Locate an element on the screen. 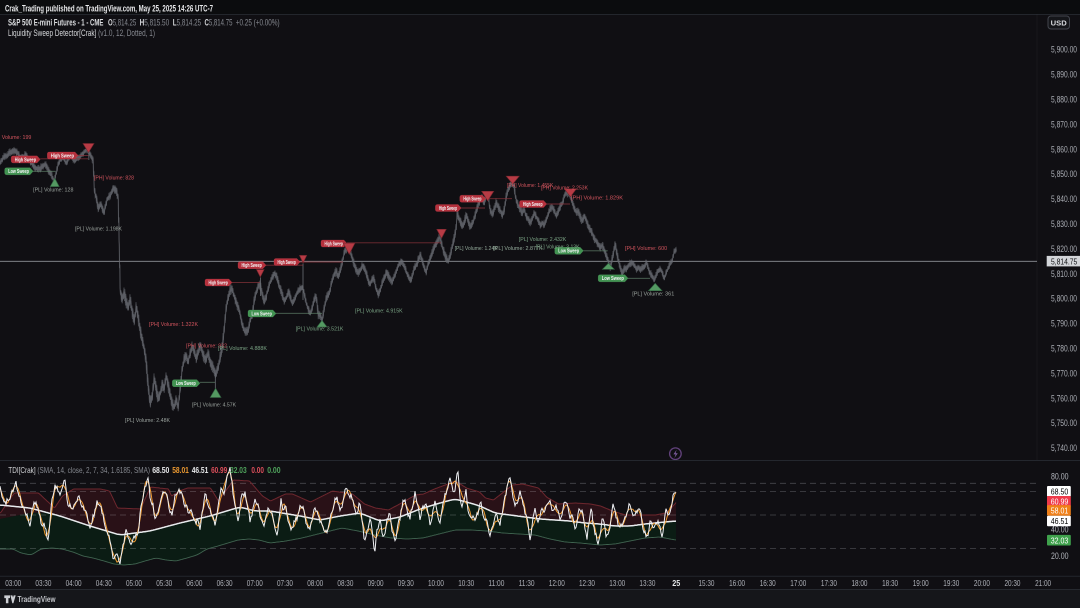 The height and width of the screenshot is (608, 1080). svg-text: 5,890.00 is located at coordinates (1064, 75).